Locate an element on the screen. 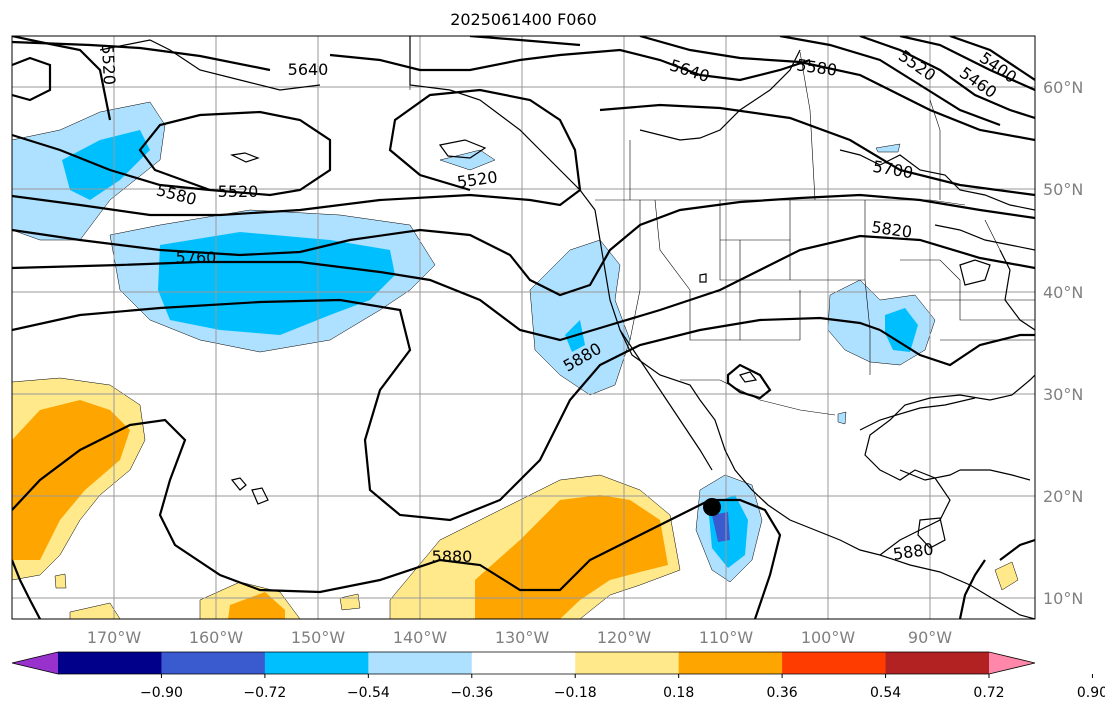 The image size is (1105, 712). map-title: 2025061400 F060 is located at coordinates (523, 19).